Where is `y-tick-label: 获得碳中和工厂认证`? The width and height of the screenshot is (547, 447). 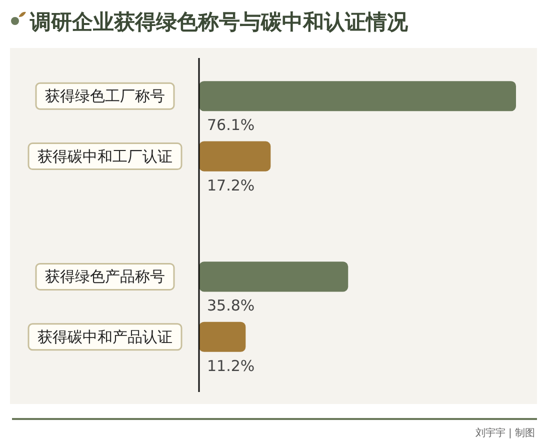
y-tick-label: 获得碳中和工厂认证 is located at coordinates (105, 156).